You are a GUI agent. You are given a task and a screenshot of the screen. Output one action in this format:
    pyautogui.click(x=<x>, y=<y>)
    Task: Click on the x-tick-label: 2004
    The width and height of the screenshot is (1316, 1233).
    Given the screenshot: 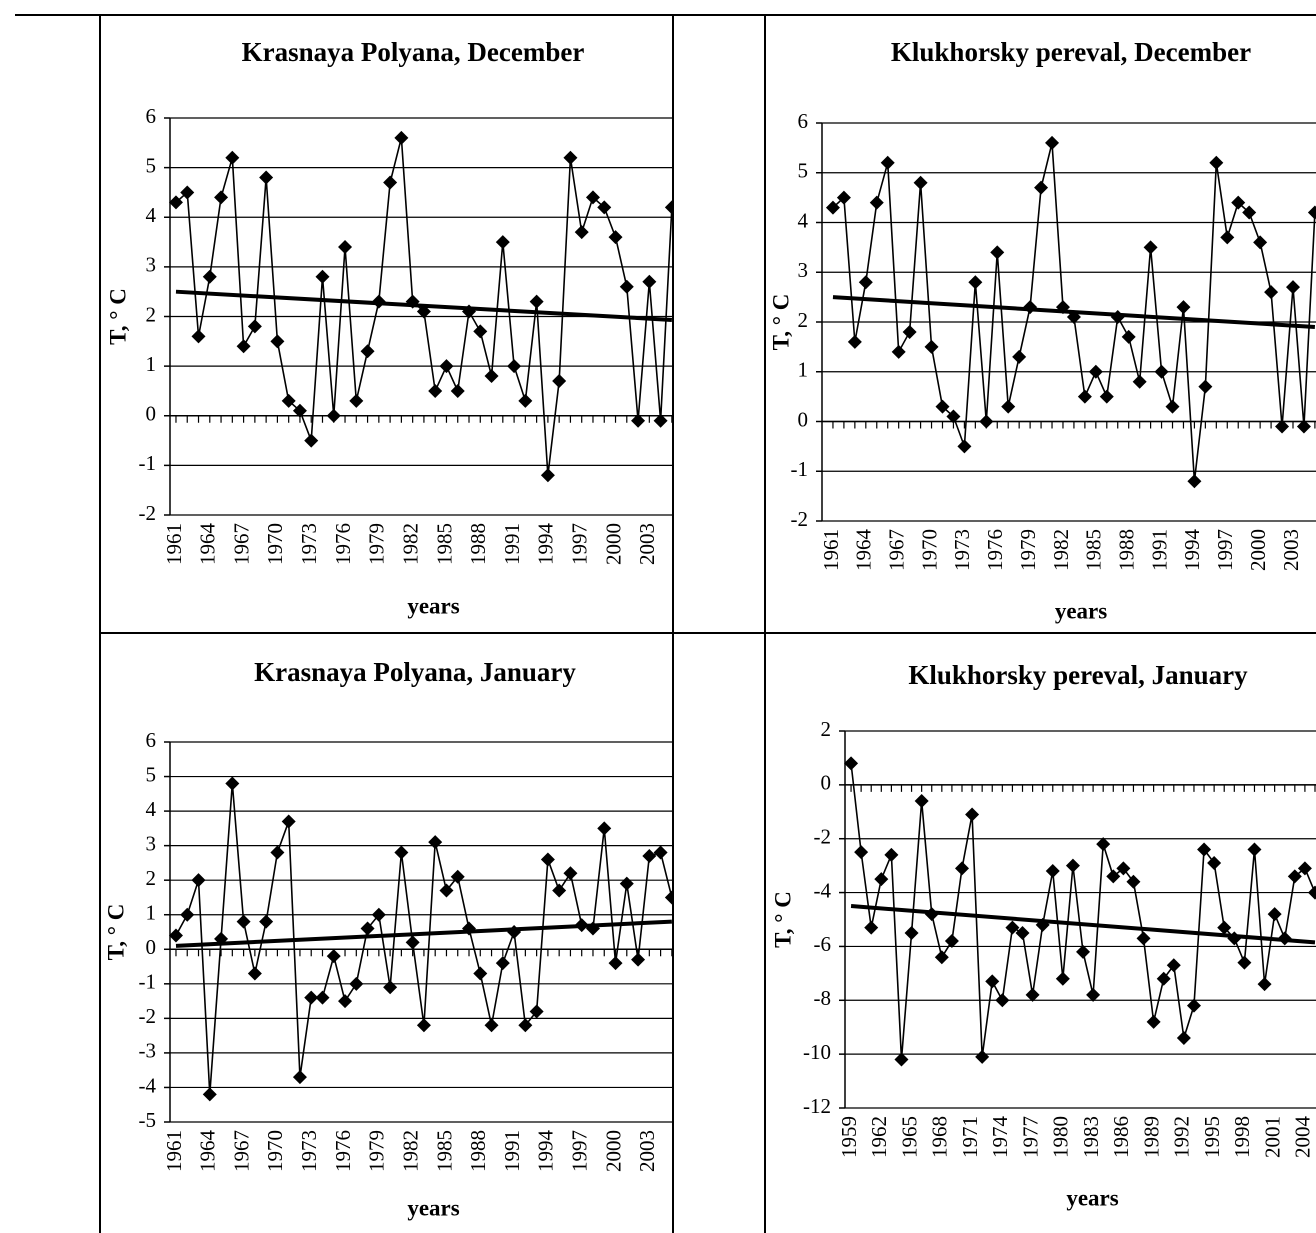 What is the action you would take?
    pyautogui.click(x=1303, y=1137)
    